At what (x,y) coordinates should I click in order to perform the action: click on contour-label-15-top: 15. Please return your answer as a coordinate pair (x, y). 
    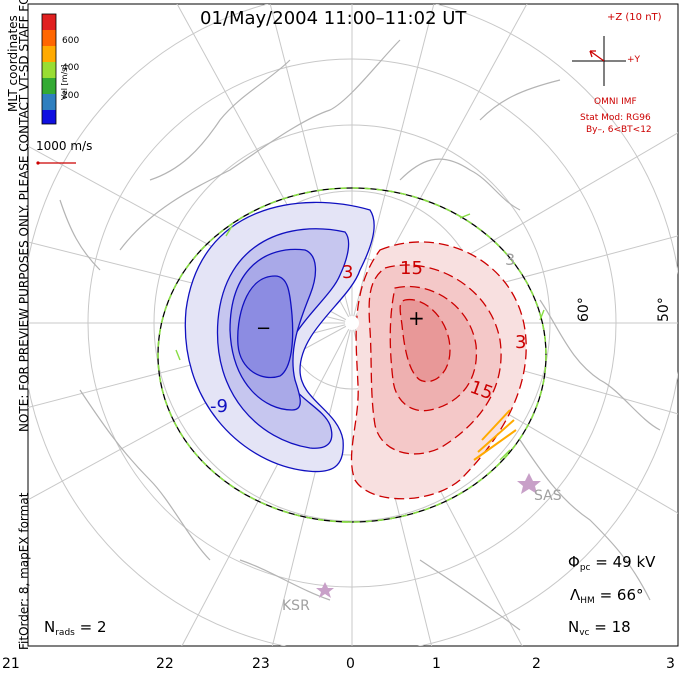
    Looking at the image, I should click on (411, 268).